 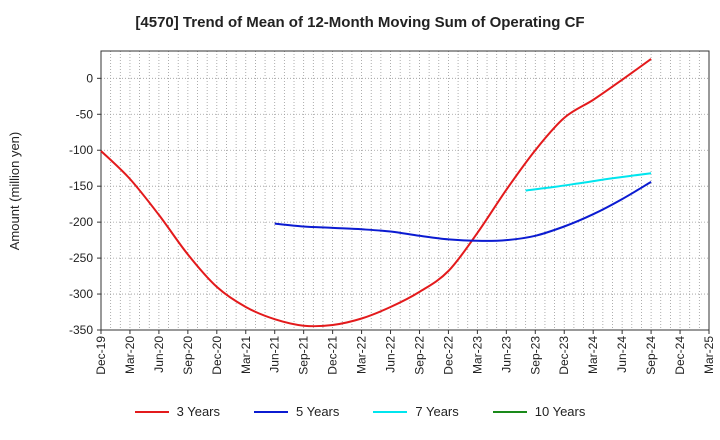 I want to click on x-tick-label: Dec-20, so click(x=217, y=355).